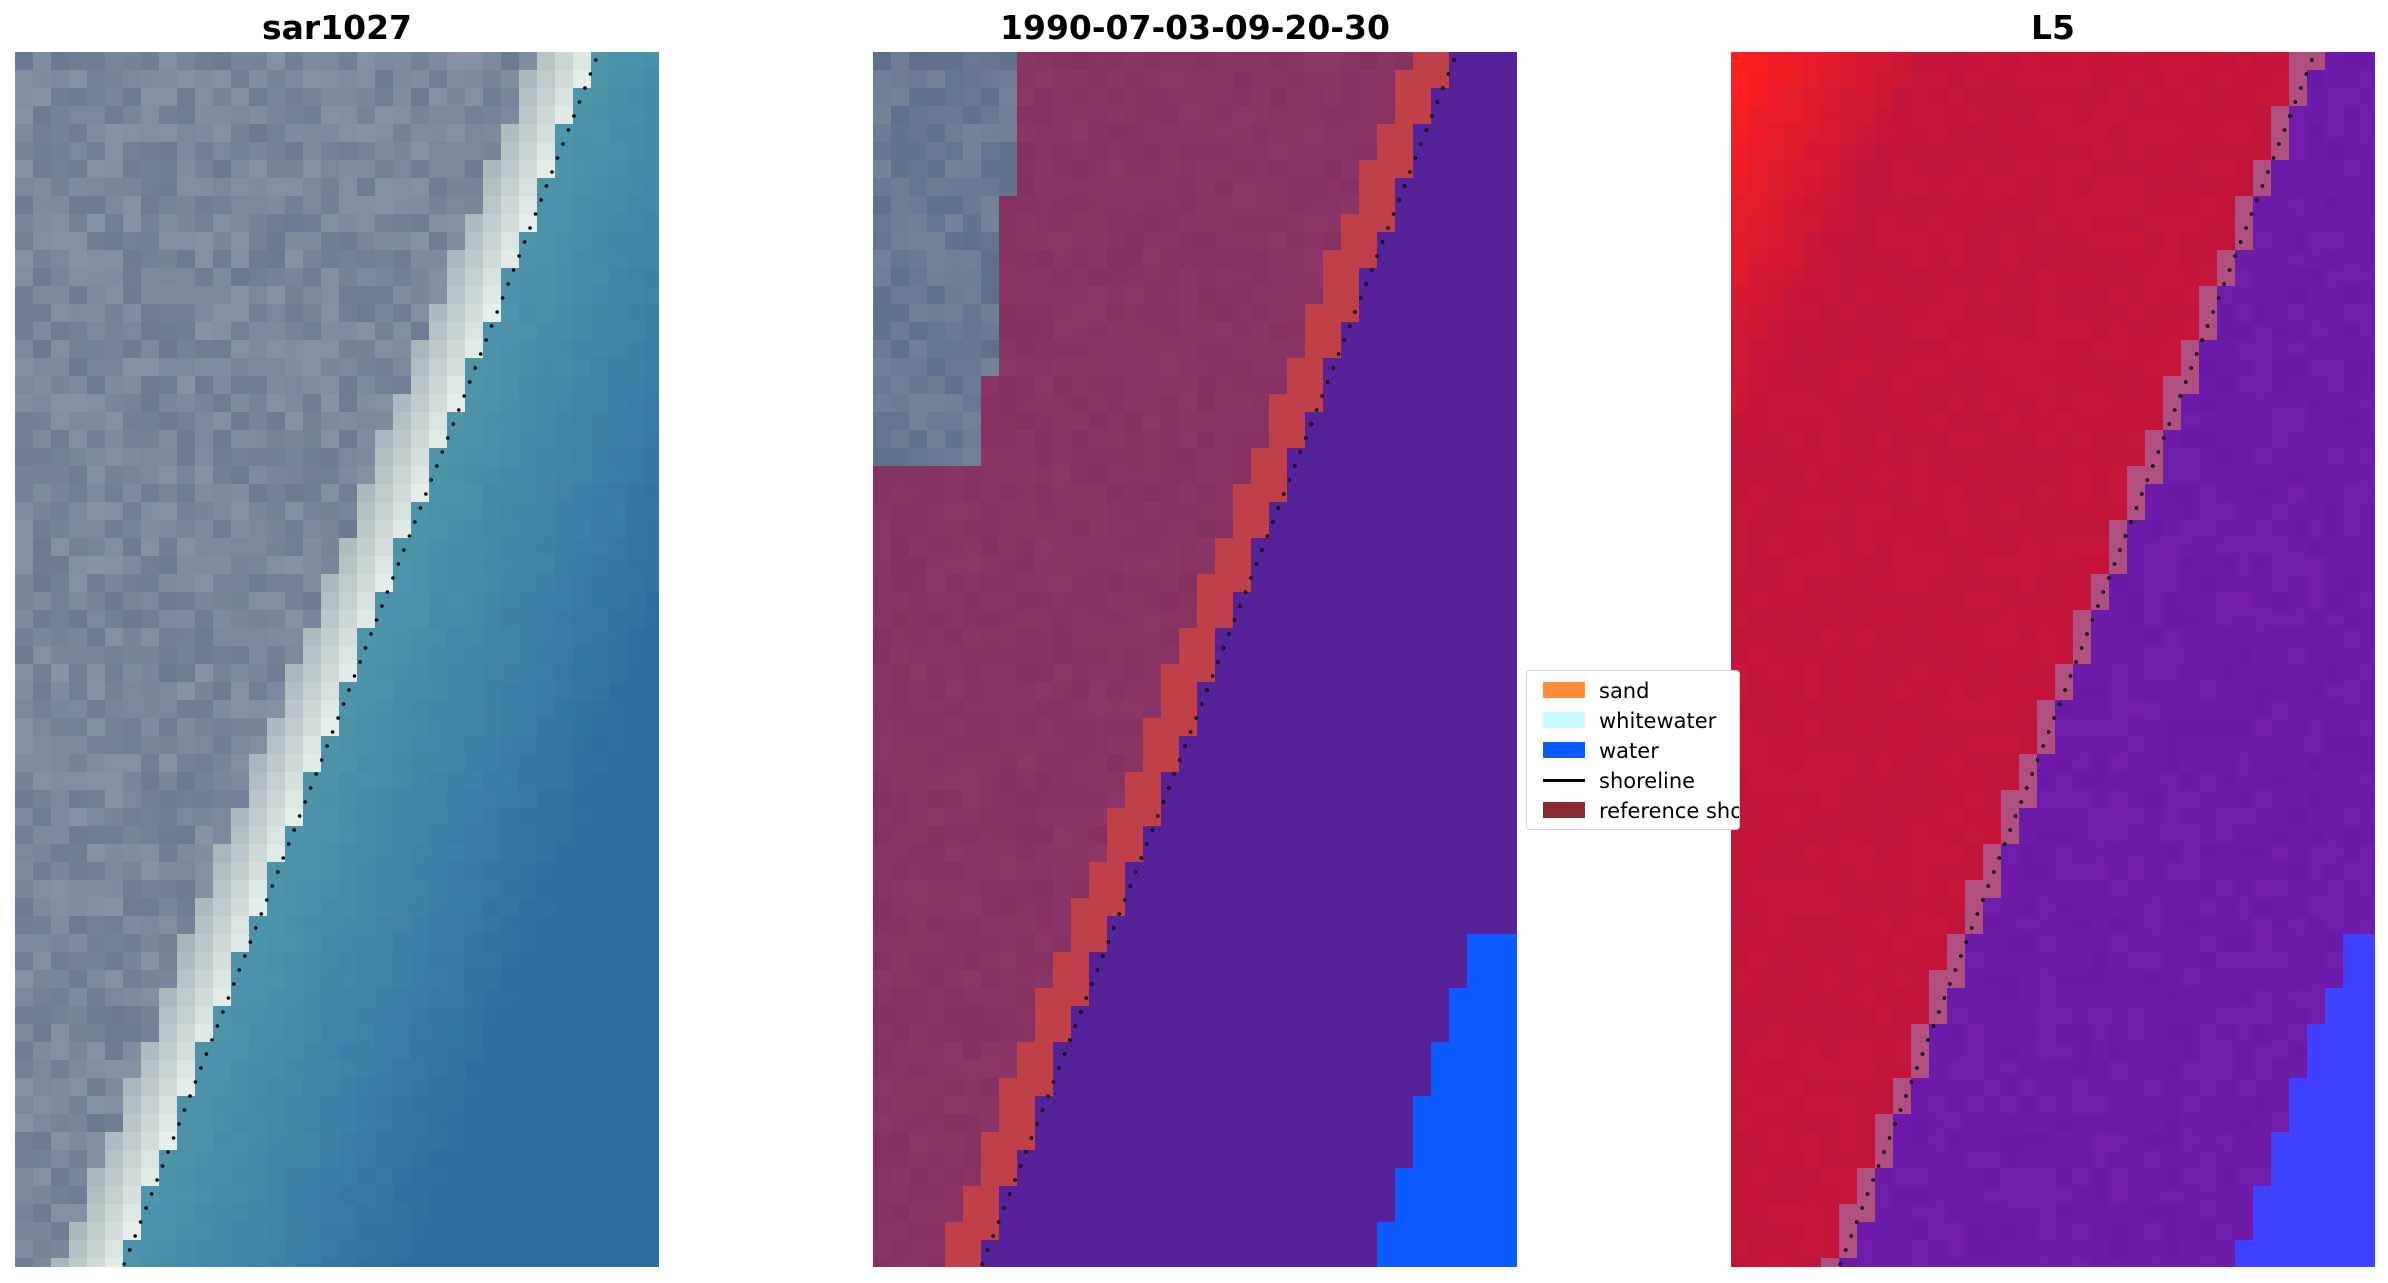 The image size is (2388, 1283). I want to click on reference-shoreline-swatch, so click(1564, 810).